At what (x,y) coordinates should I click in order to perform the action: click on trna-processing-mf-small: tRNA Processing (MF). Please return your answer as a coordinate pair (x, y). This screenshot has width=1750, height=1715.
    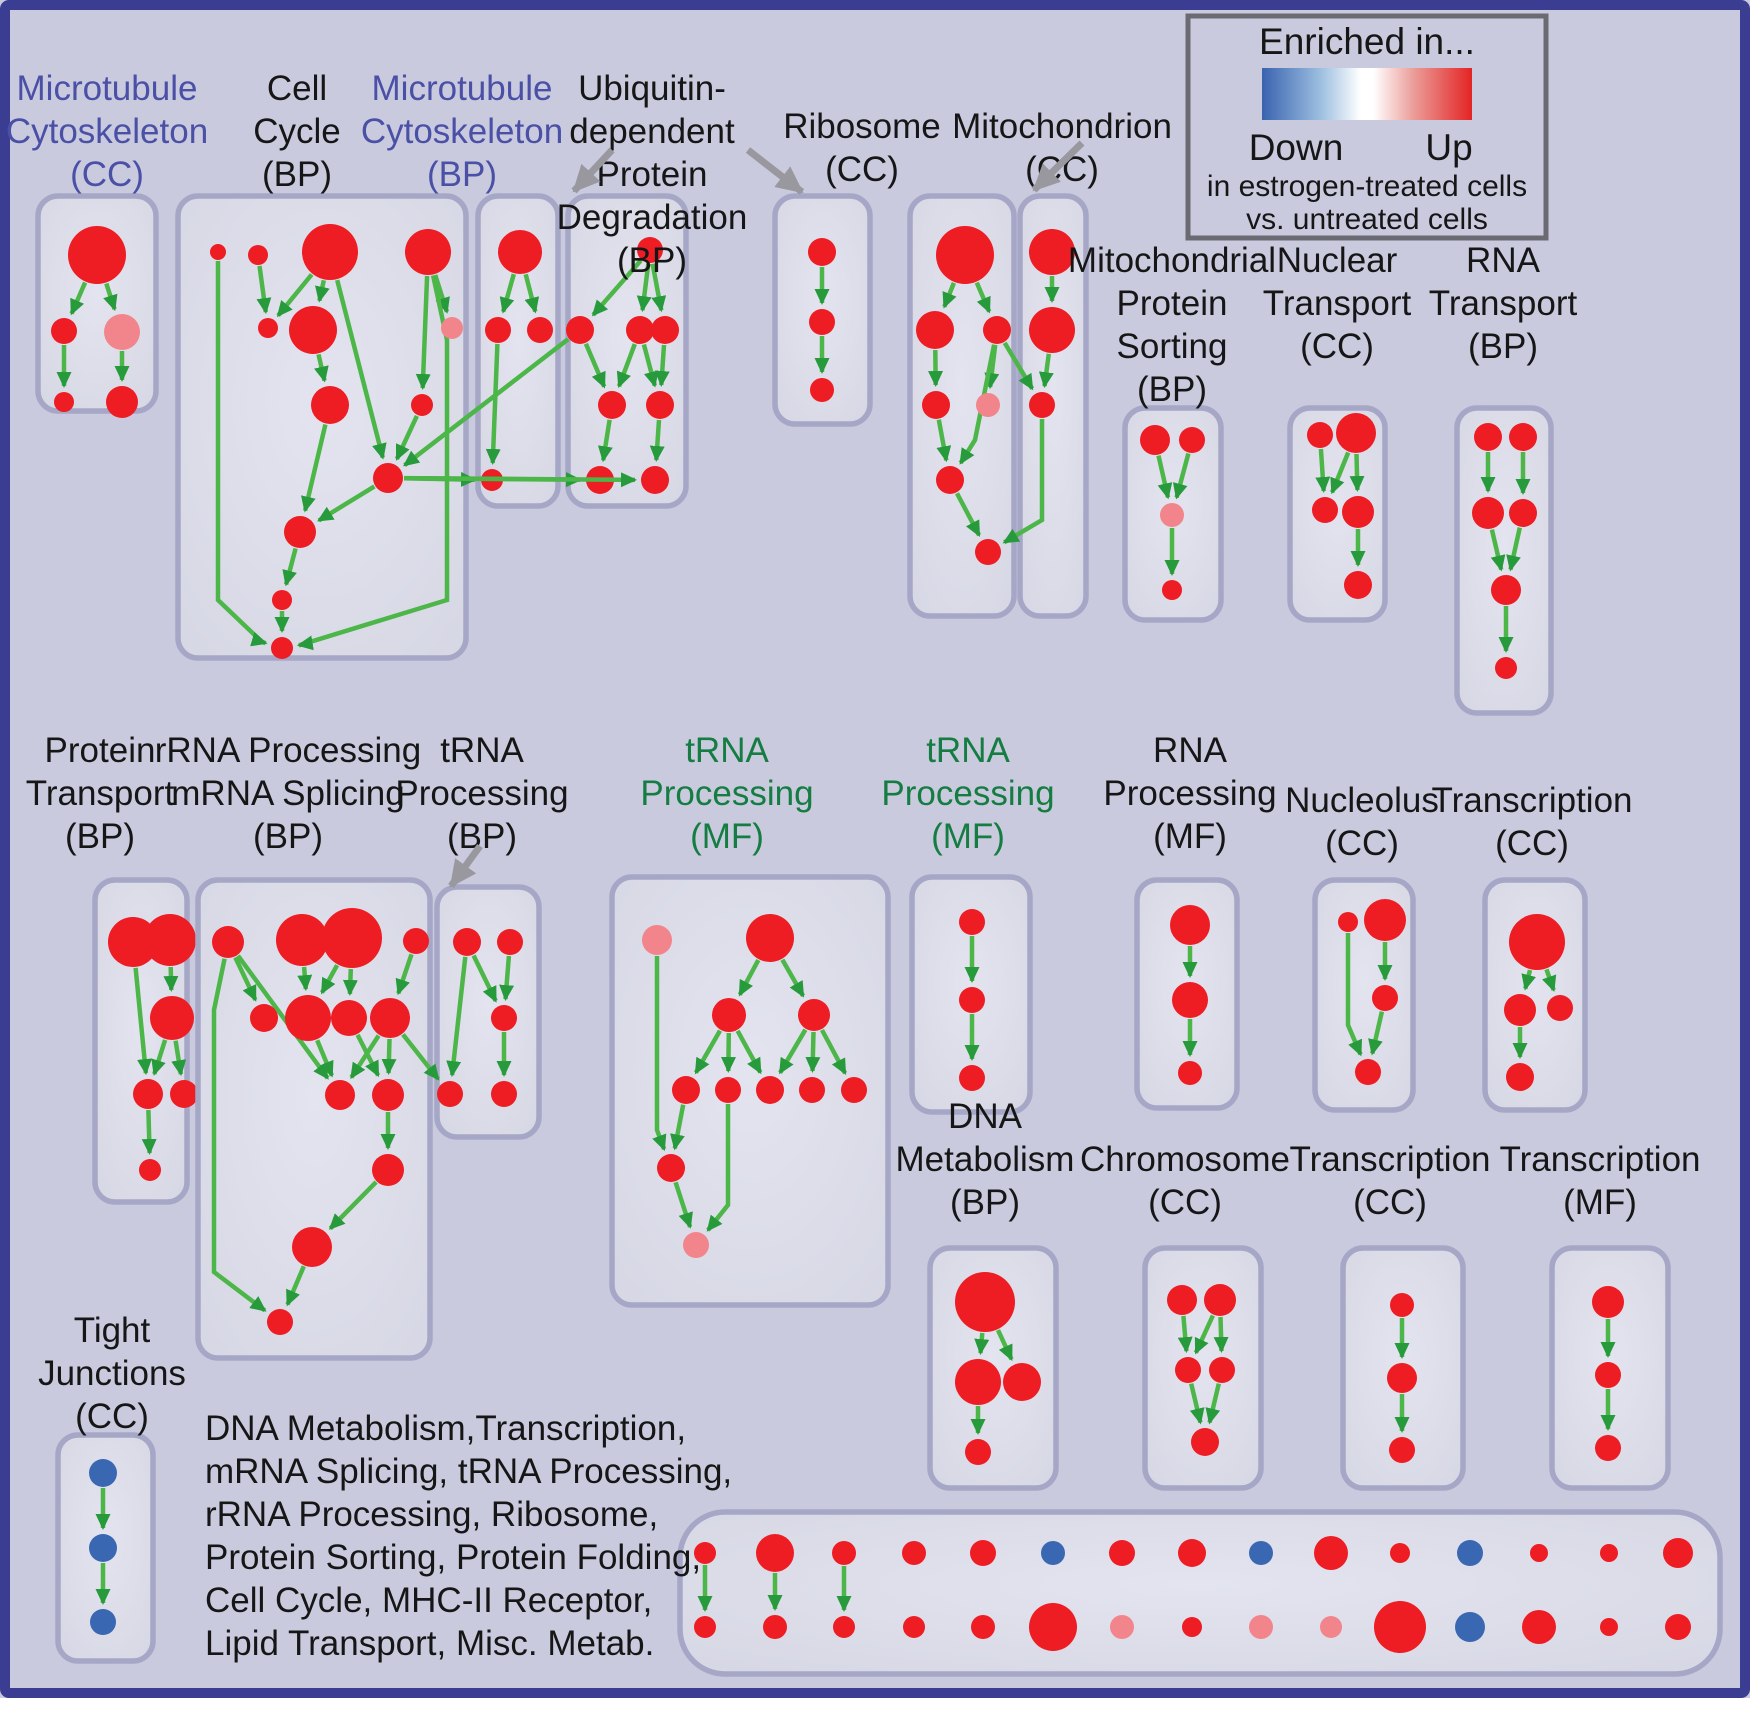
    Looking at the image, I should click on (968, 923).